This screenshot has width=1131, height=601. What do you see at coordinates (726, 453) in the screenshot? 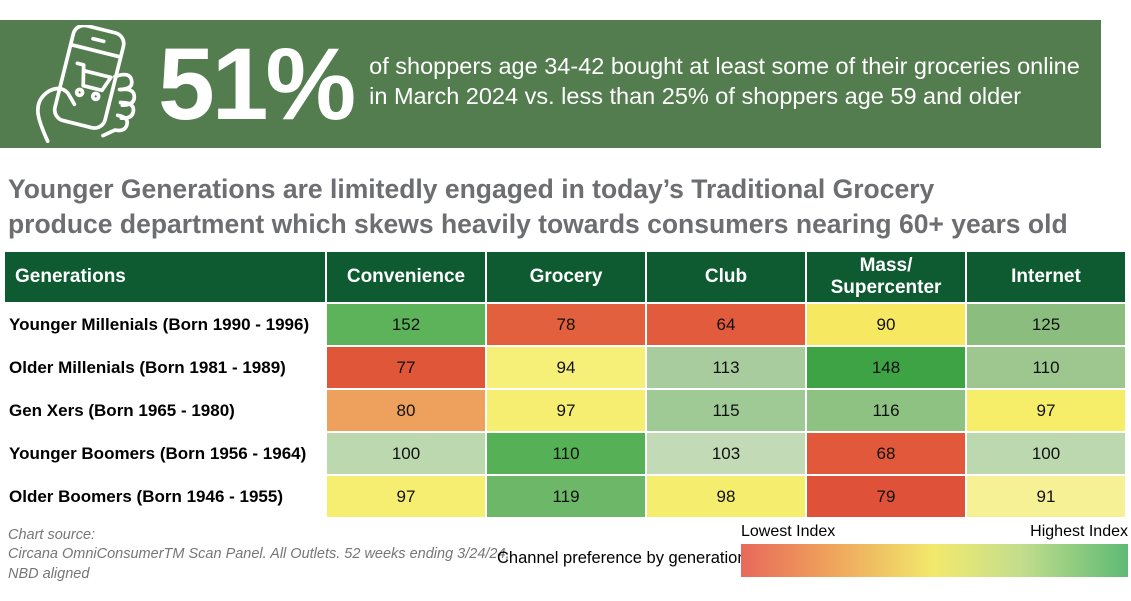
I see `heatmap-cell: 103` at bounding box center [726, 453].